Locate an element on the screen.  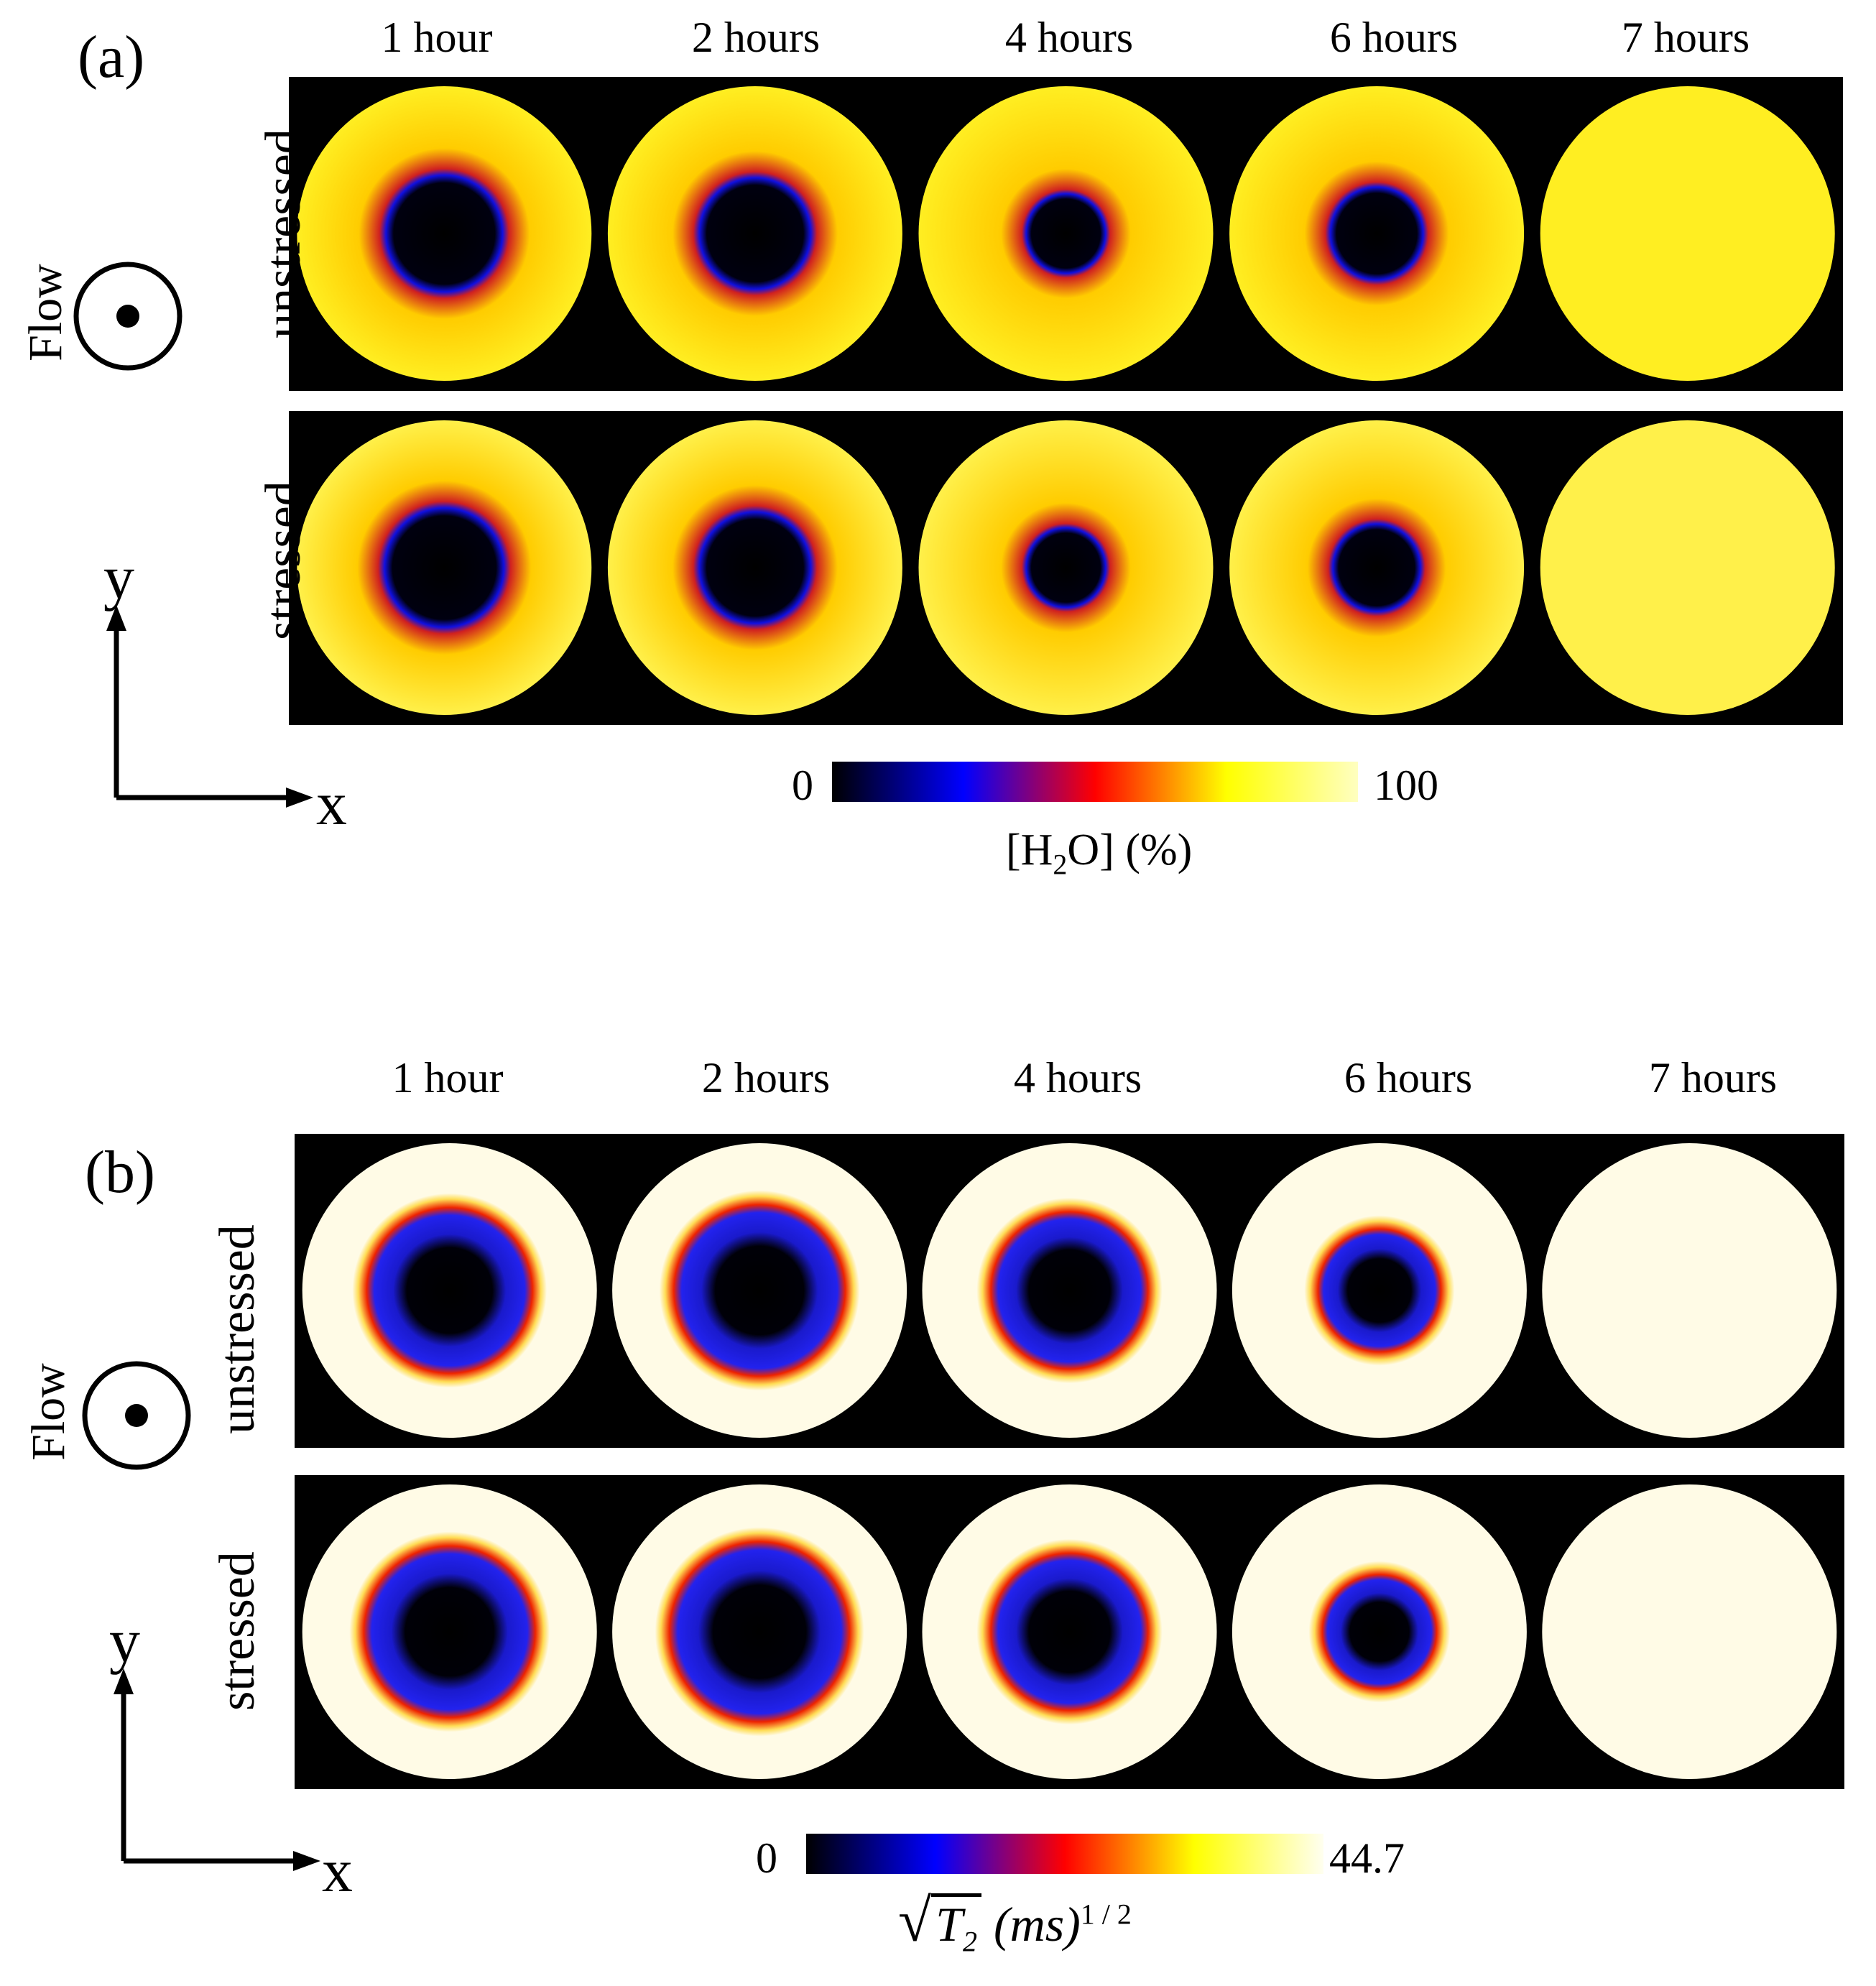
panel-b-unstressed-images is located at coordinates (1070, 1291).